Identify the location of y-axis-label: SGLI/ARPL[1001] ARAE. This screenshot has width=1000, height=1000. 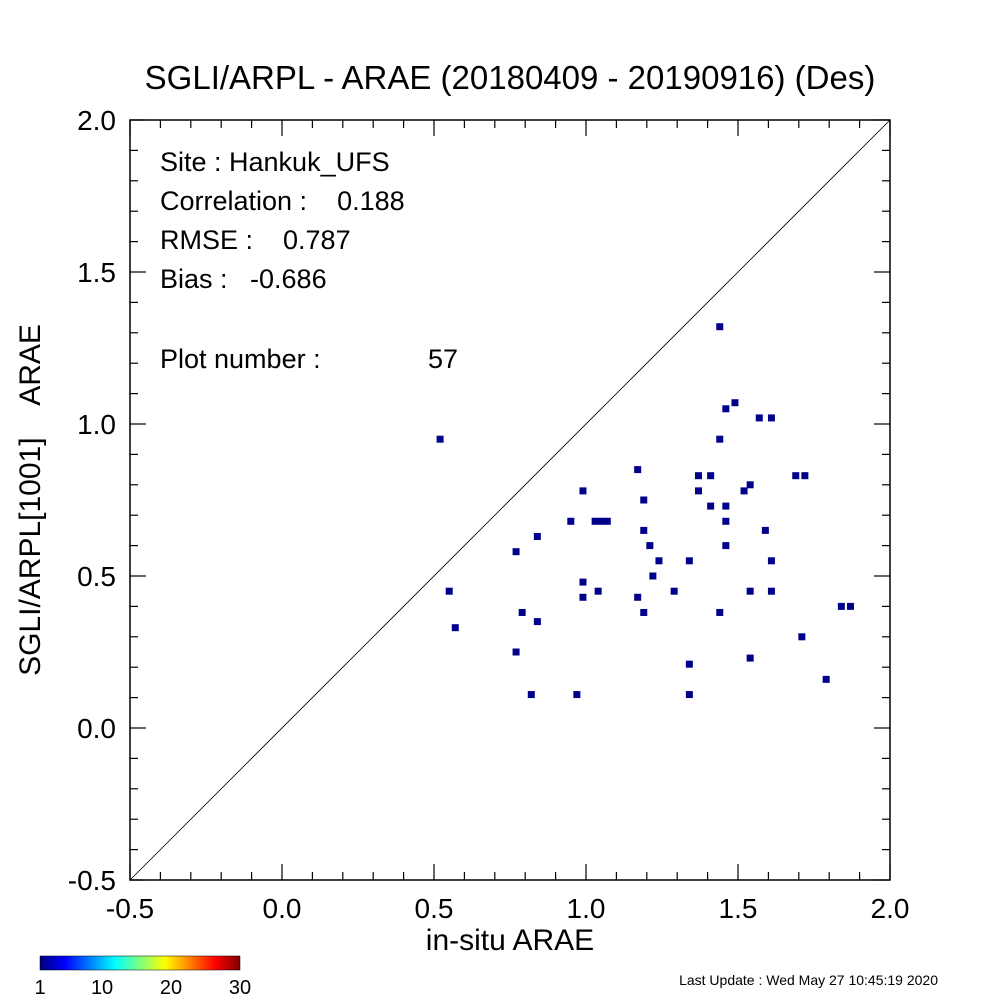
(30, 500).